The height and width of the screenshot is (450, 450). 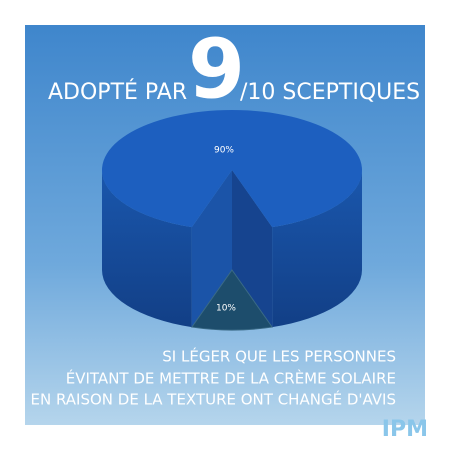 What do you see at coordinates (231, 378) in the screenshot?
I see `caption-line: ÉVITANT DE METTRE DE LA CRÈME SOLAIRE` at bounding box center [231, 378].